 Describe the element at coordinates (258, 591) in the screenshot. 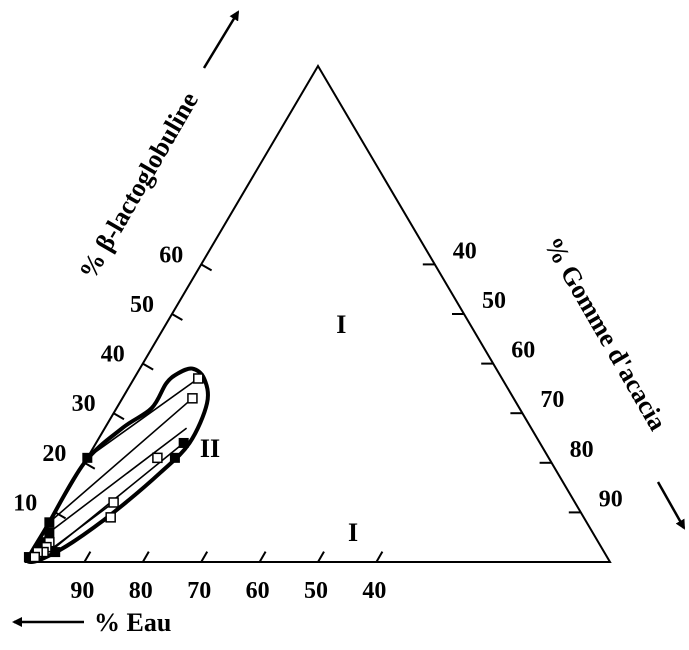

I see `bottom-tick-label: 60` at that location.